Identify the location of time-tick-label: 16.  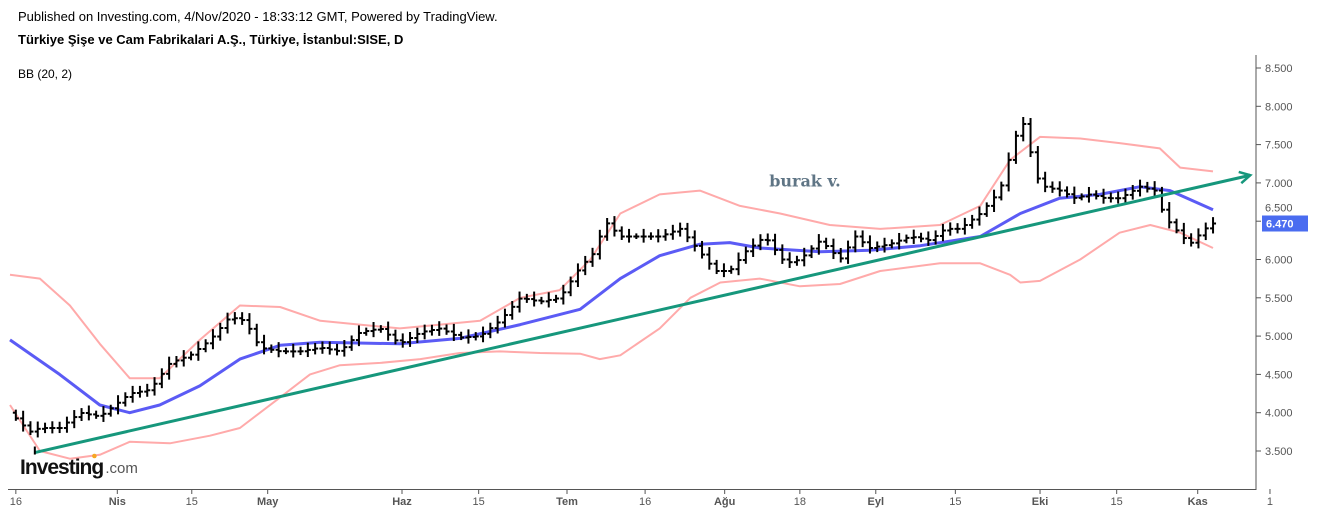
(16, 502).